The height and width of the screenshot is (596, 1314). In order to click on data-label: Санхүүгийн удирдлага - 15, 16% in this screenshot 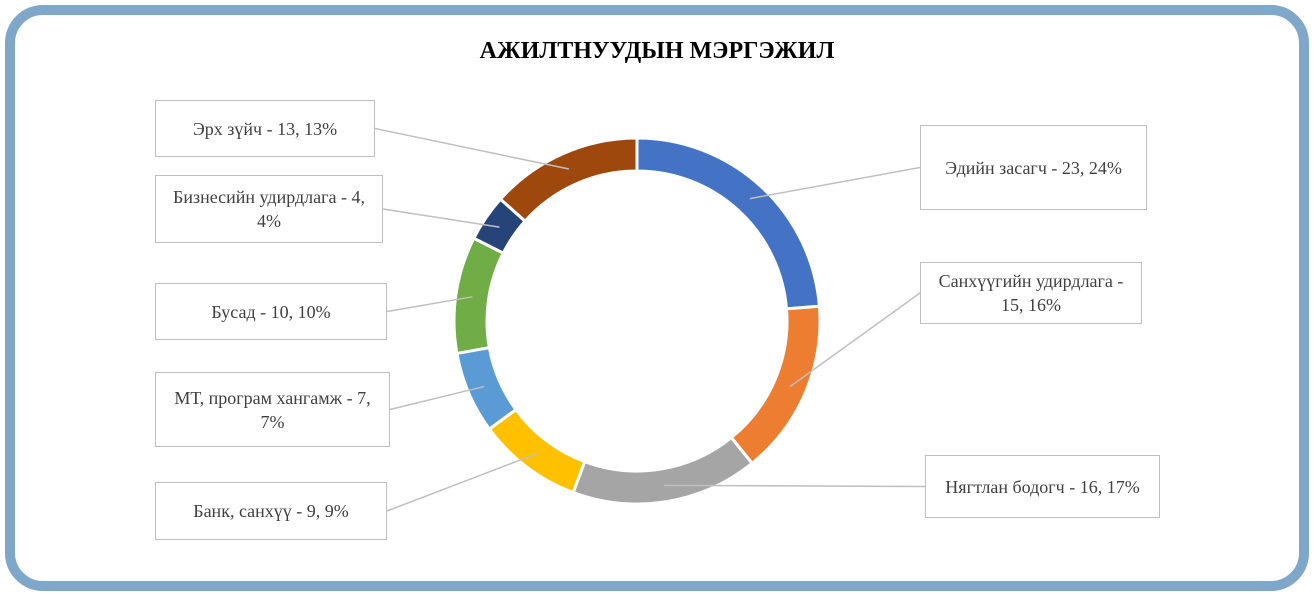, I will do `click(1031, 293)`.